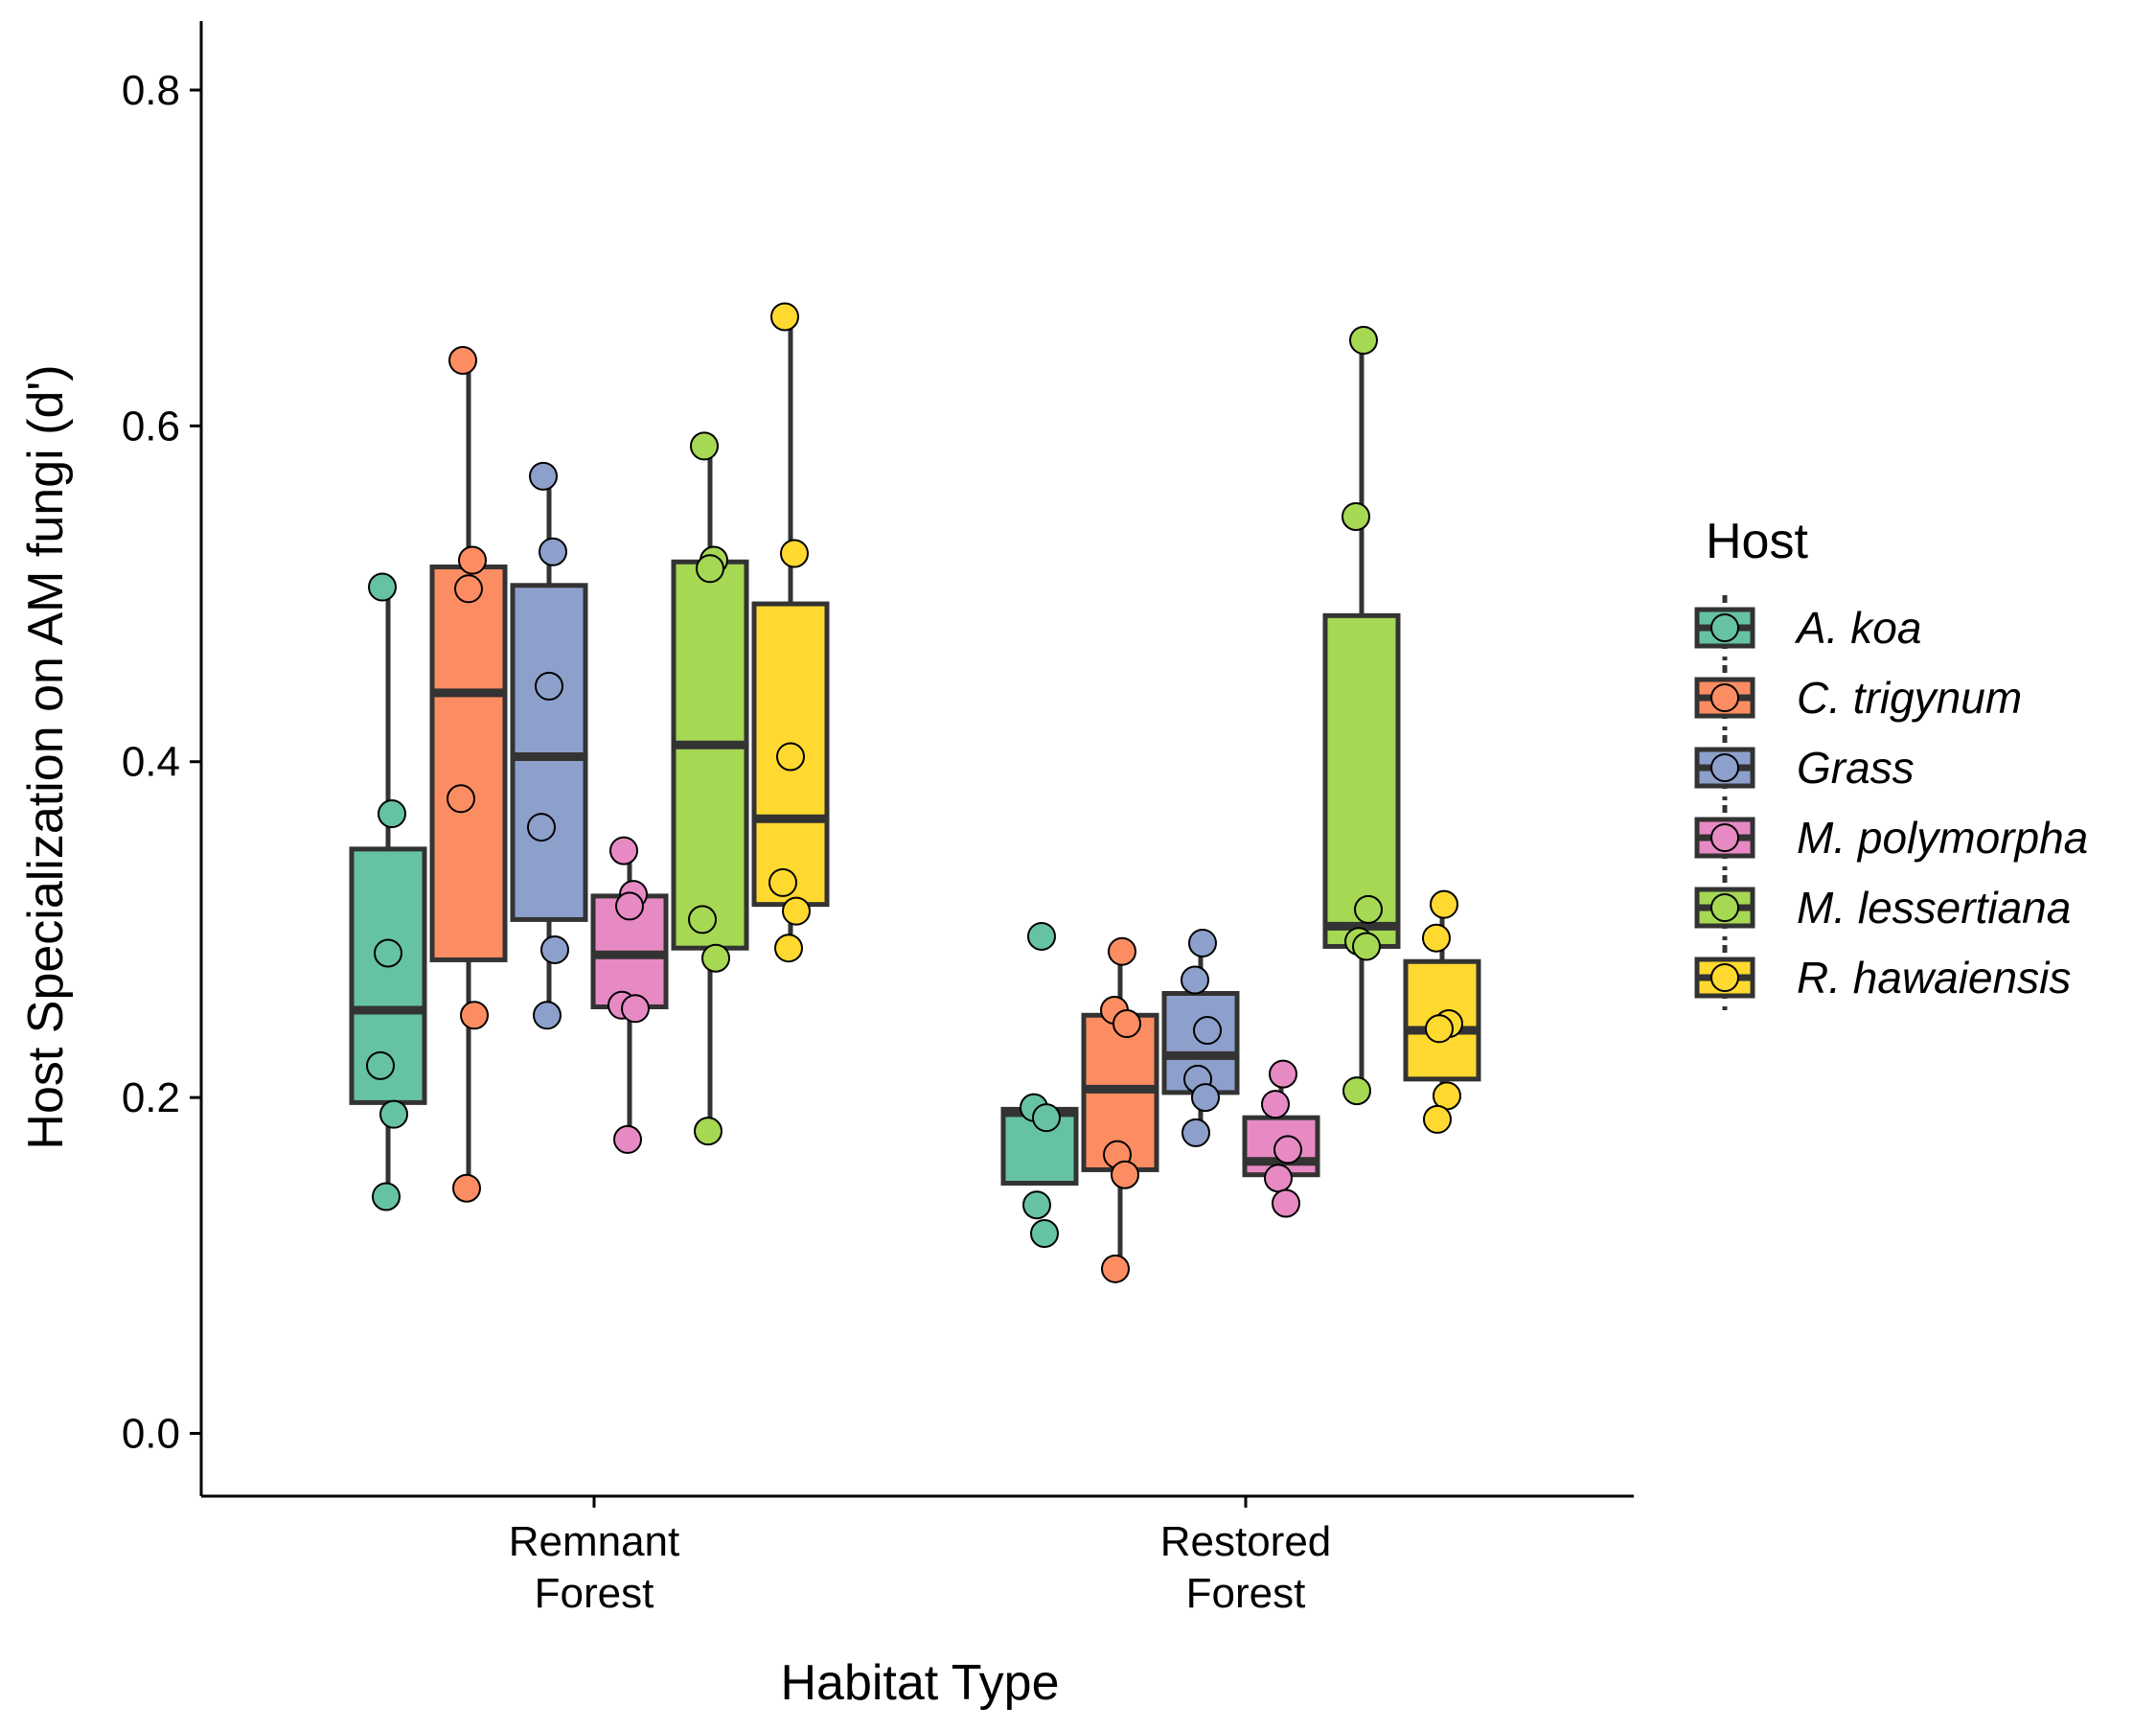 This screenshot has height=1730, width=2156. What do you see at coordinates (151, 762) in the screenshot?
I see `y-tick-label: 0.4` at bounding box center [151, 762].